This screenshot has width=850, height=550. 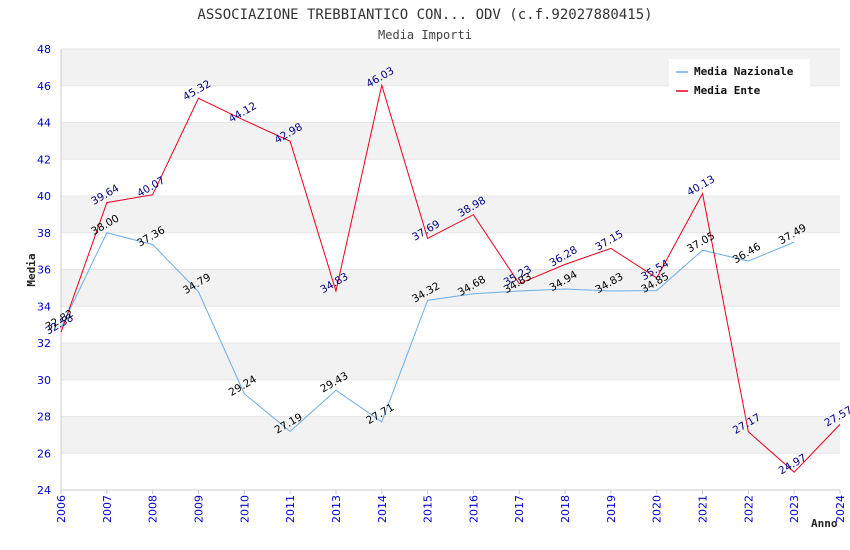 I want to click on x-tick-label: 2020, so click(x=657, y=509).